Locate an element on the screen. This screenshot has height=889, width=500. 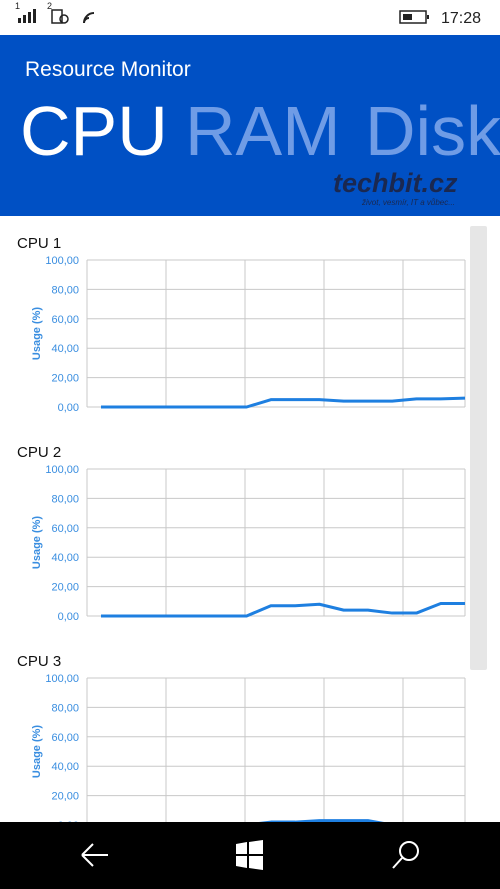
chart-title: CPU 3 is located at coordinates (39, 661).